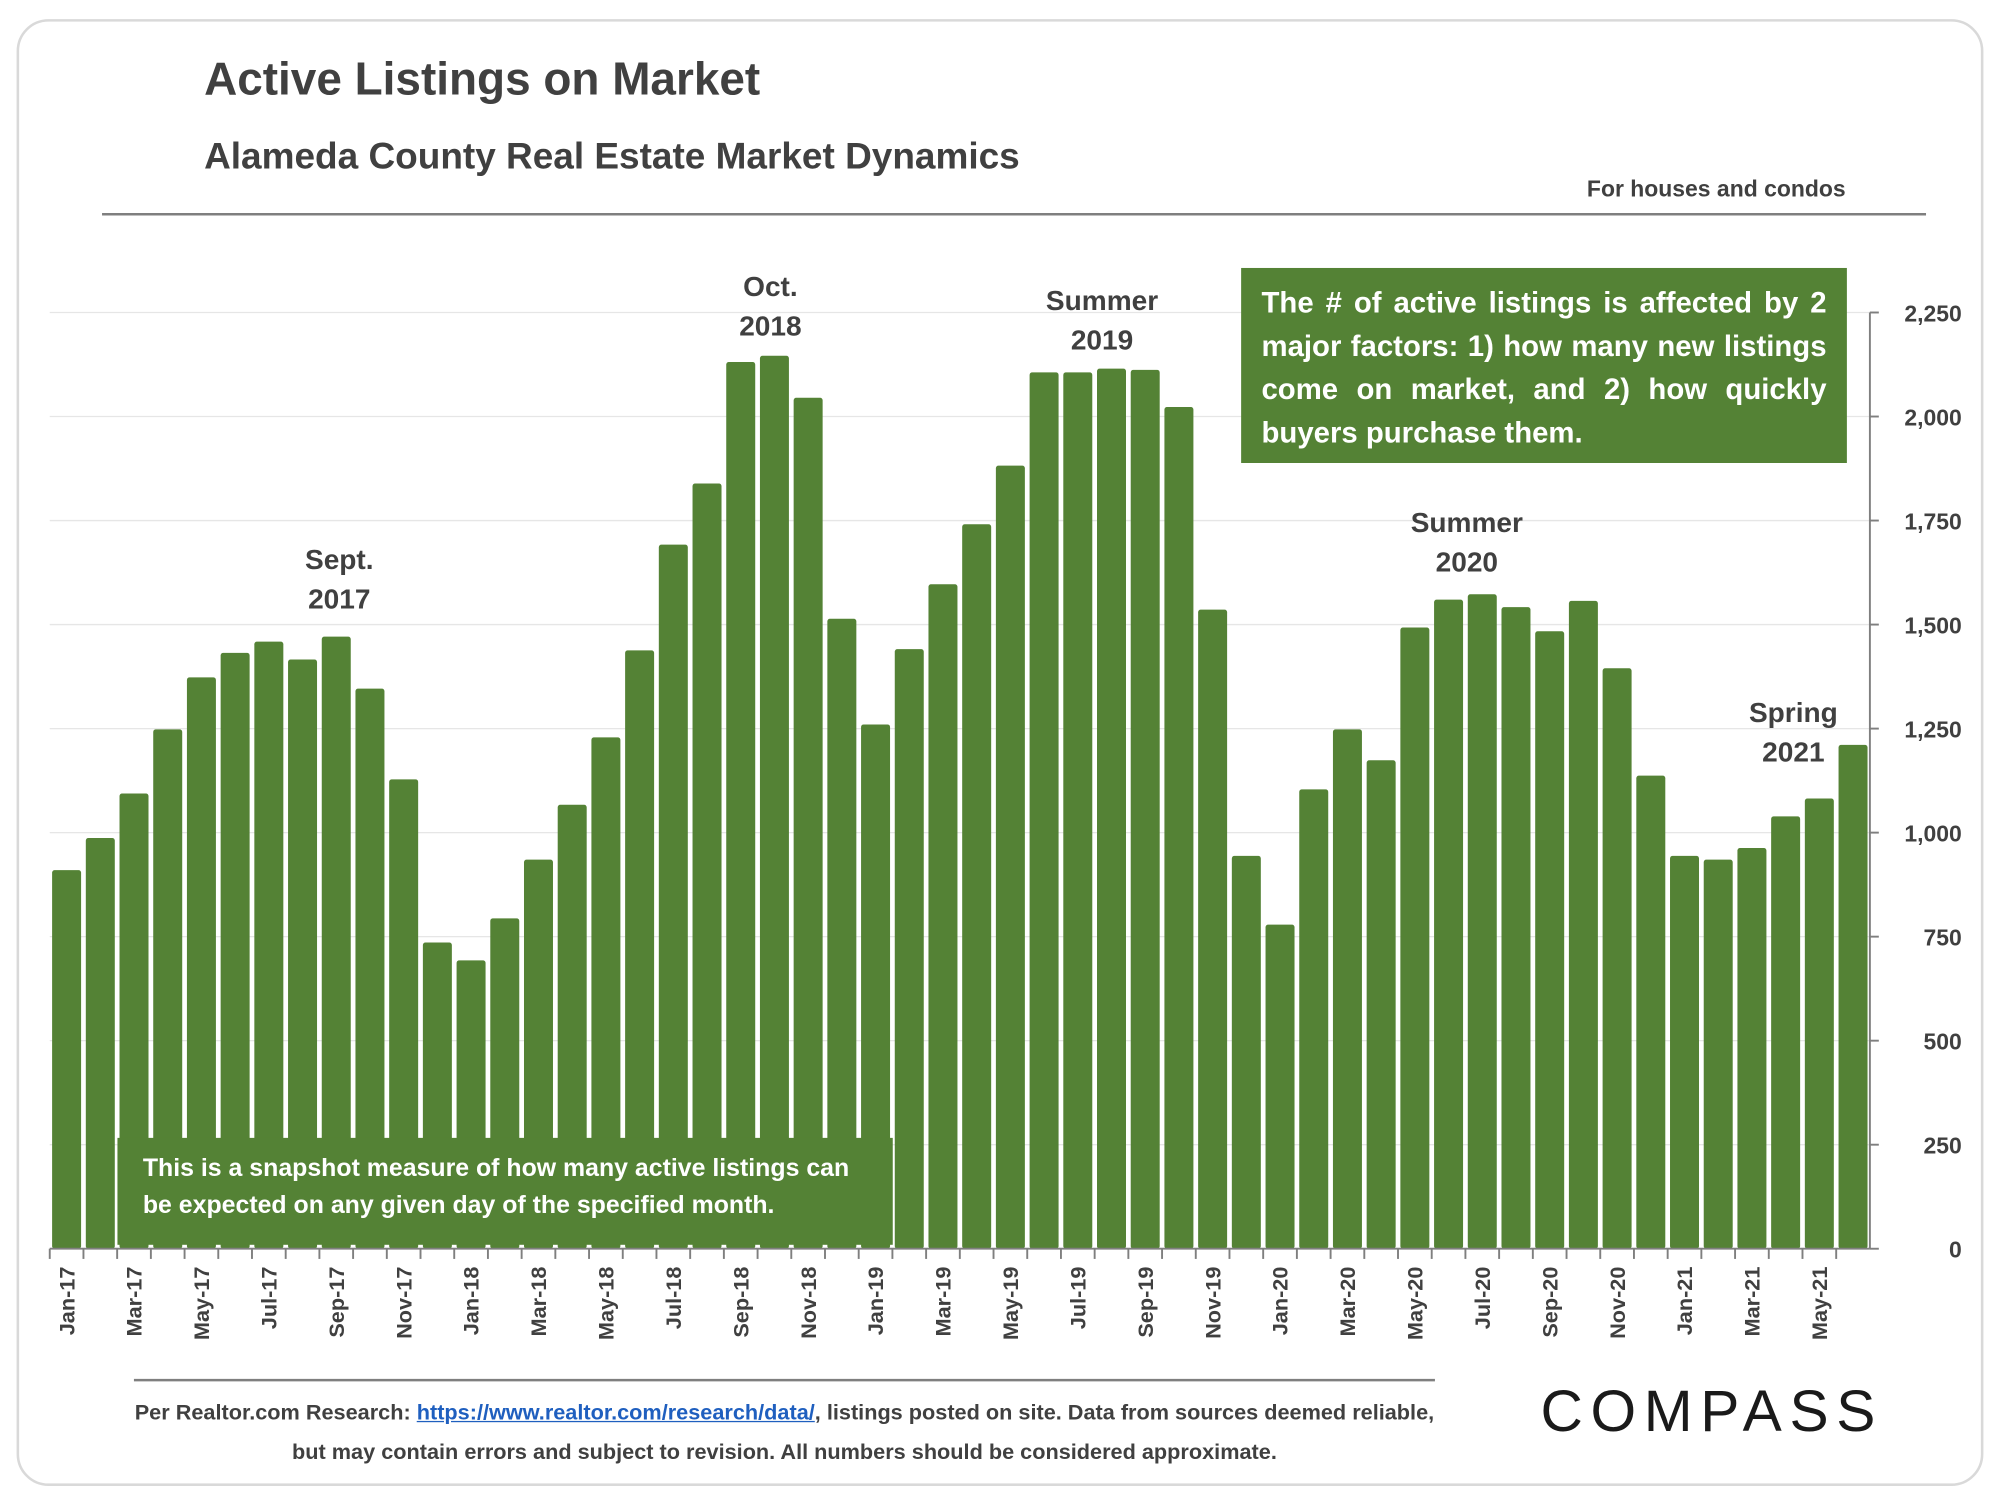  What do you see at coordinates (1942, 1042) in the screenshot?
I see `y-tick-label: 500` at bounding box center [1942, 1042].